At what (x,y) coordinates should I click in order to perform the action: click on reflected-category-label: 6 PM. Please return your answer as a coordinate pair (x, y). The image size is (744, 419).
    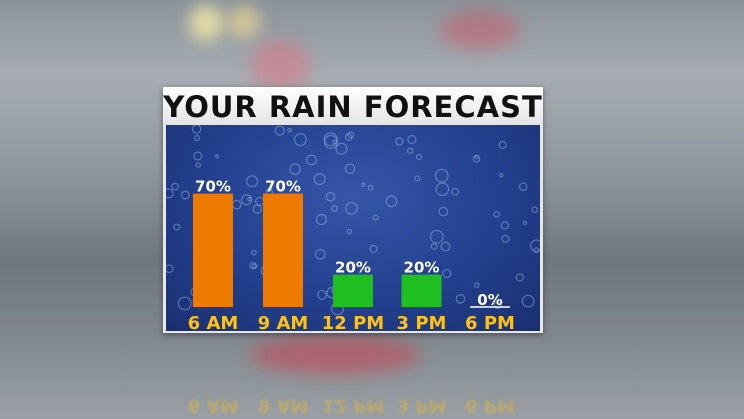
    Looking at the image, I should click on (490, 405).